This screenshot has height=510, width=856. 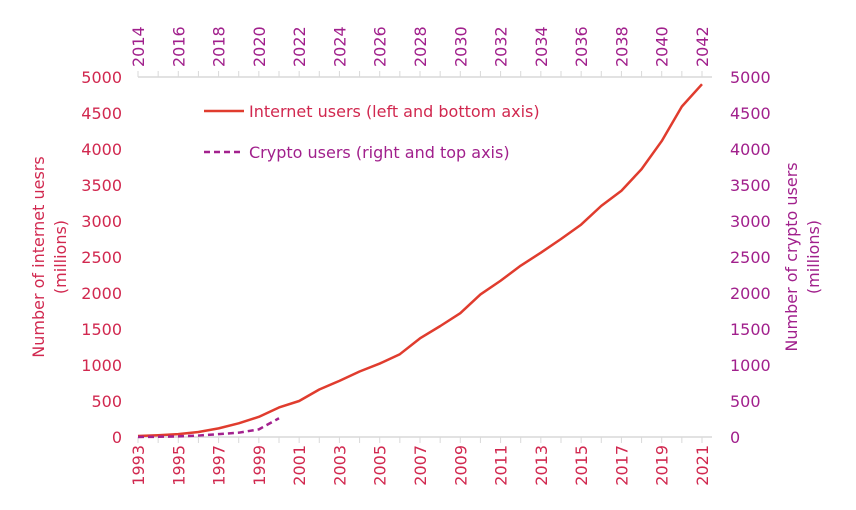 What do you see at coordinates (259, 465) in the screenshot?
I see `bottom-tick-label: 1999` at bounding box center [259, 465].